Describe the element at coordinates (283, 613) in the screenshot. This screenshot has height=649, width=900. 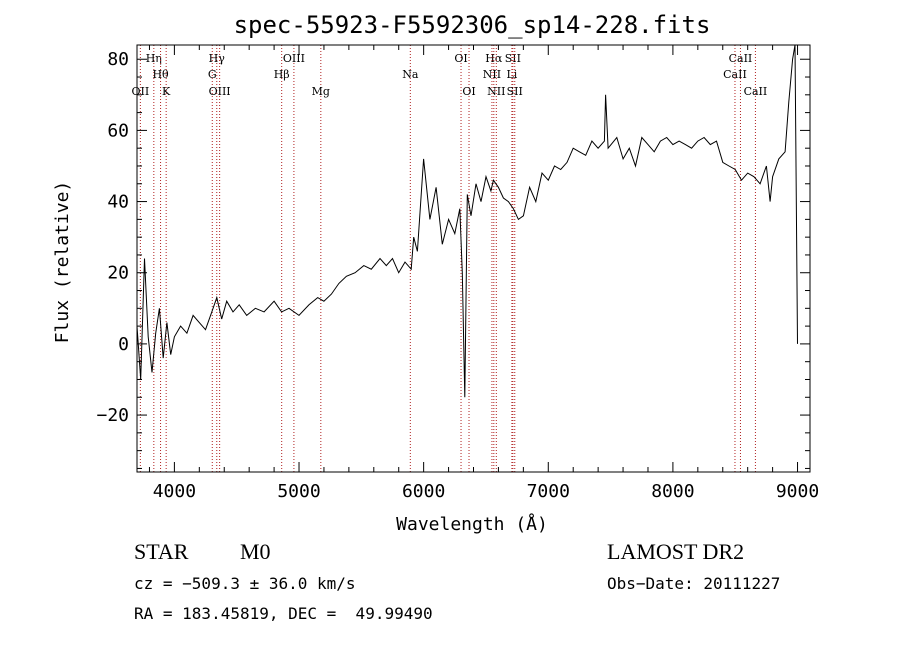
I see `coordinates: RA = 183.45819, DEC = 49.99490` at that location.